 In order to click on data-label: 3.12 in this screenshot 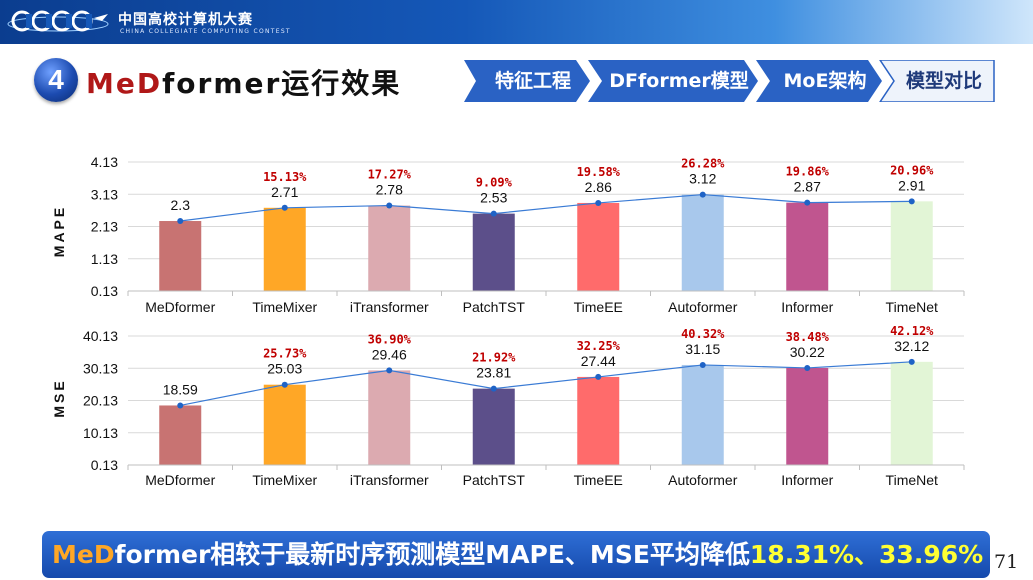, I will do `click(702, 179)`.